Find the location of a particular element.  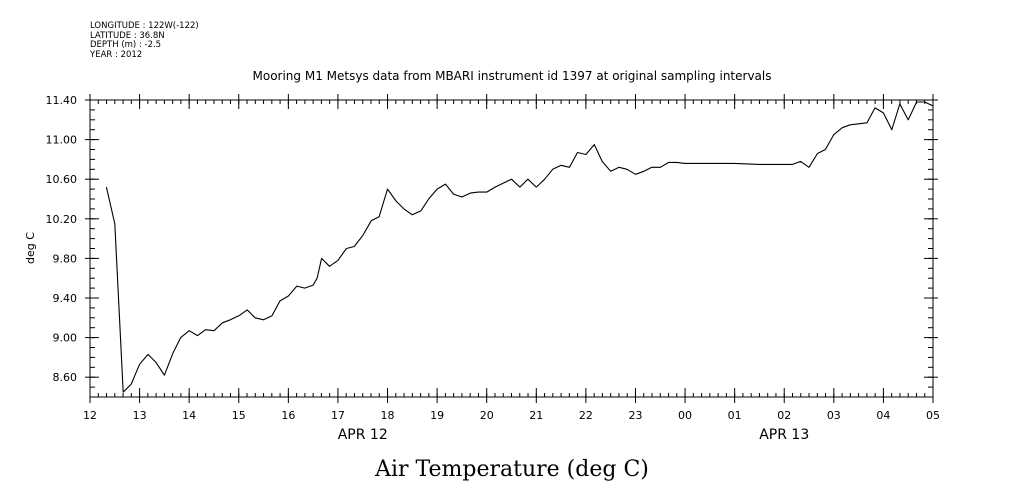

x-tick-label: 03 is located at coordinates (834, 415).